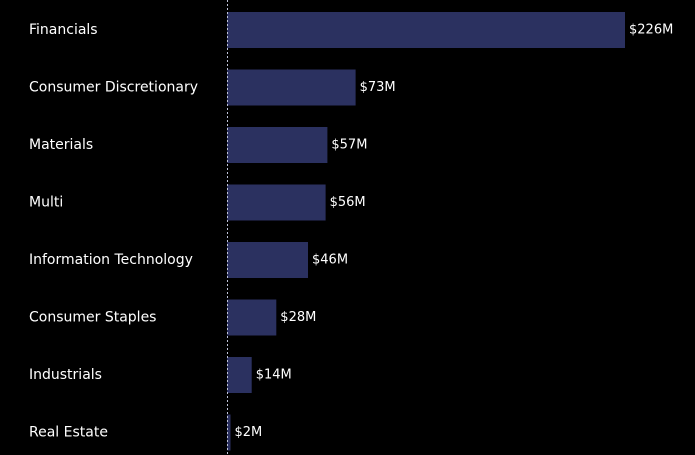 This screenshot has width=695, height=455. I want to click on value-label: $46M, so click(330, 260).